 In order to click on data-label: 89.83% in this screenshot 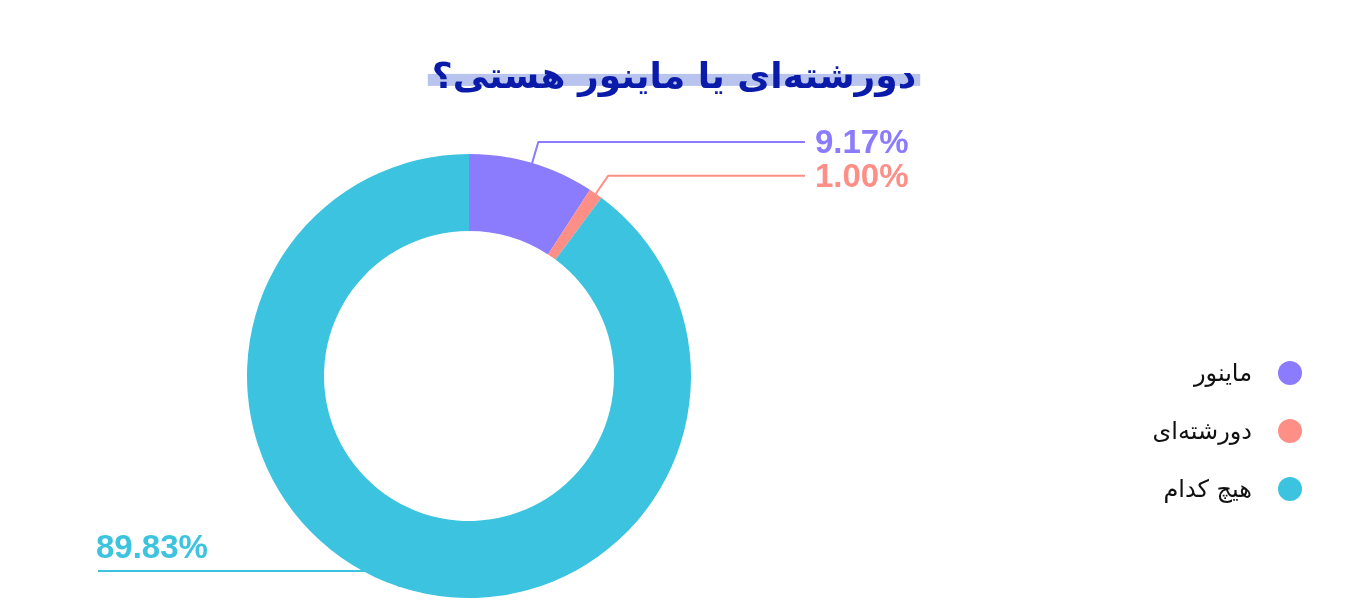, I will do `click(152, 546)`.